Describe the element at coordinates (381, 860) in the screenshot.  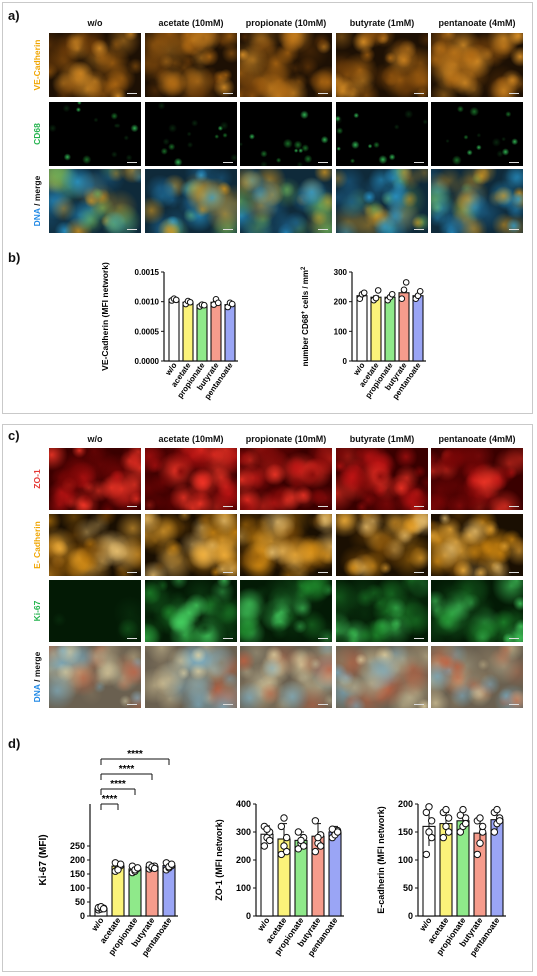
I see `y-axis-label: E-cadherin (MFI network)` at that location.